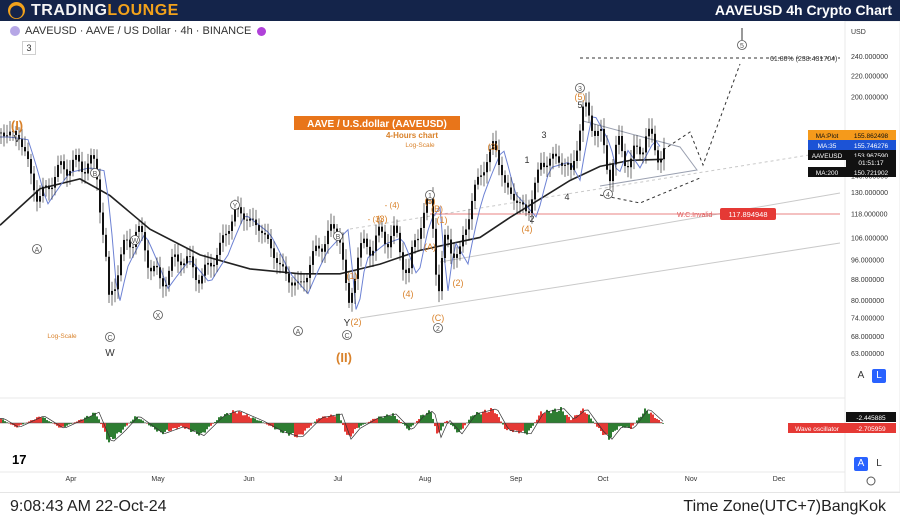  Describe the element at coordinates (861, 375) in the screenshot. I see `auto-scale-button: A` at that location.